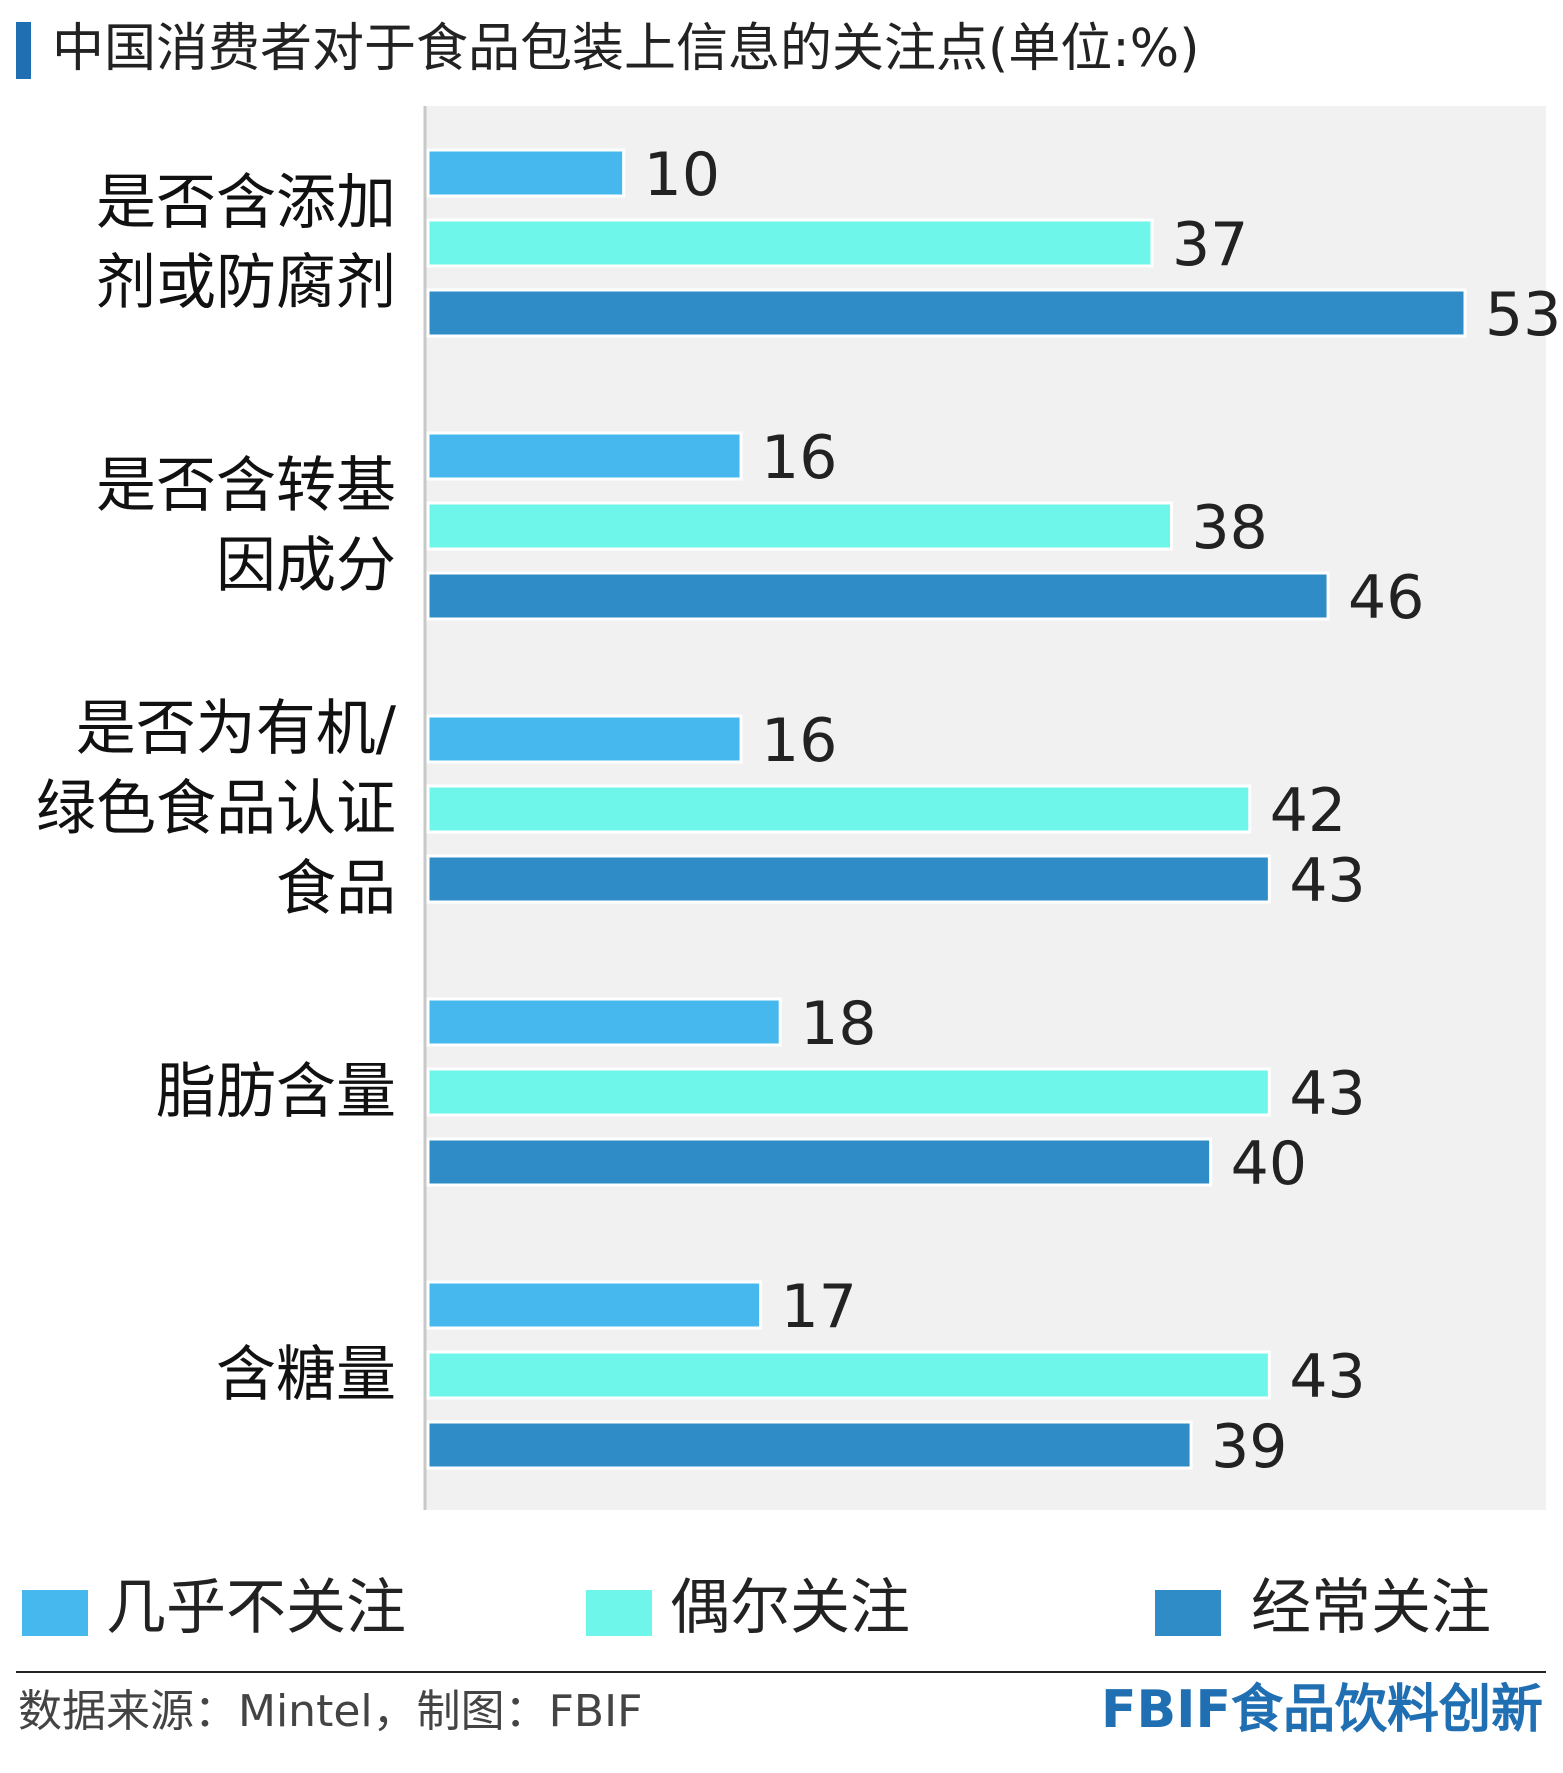 The width and height of the screenshot is (1563, 1773). I want to click on value-label-2-1: 42, so click(1308, 811).